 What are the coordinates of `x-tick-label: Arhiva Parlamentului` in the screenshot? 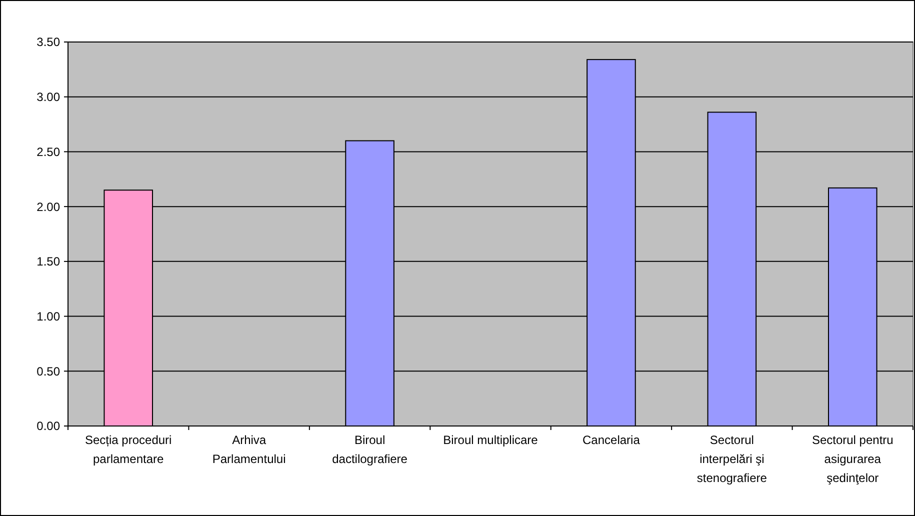 It's located at (249, 449).